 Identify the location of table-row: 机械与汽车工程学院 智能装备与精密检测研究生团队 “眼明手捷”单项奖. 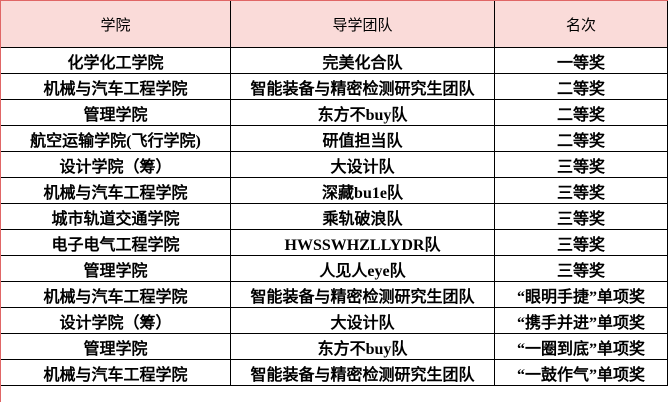
(334, 294).